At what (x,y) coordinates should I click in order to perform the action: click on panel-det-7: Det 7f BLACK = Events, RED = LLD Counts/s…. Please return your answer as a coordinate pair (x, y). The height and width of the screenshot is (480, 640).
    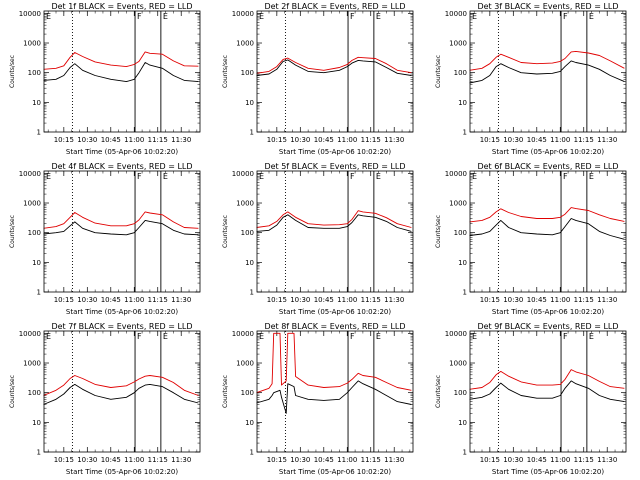
    Looking at the image, I should click on (105, 399).